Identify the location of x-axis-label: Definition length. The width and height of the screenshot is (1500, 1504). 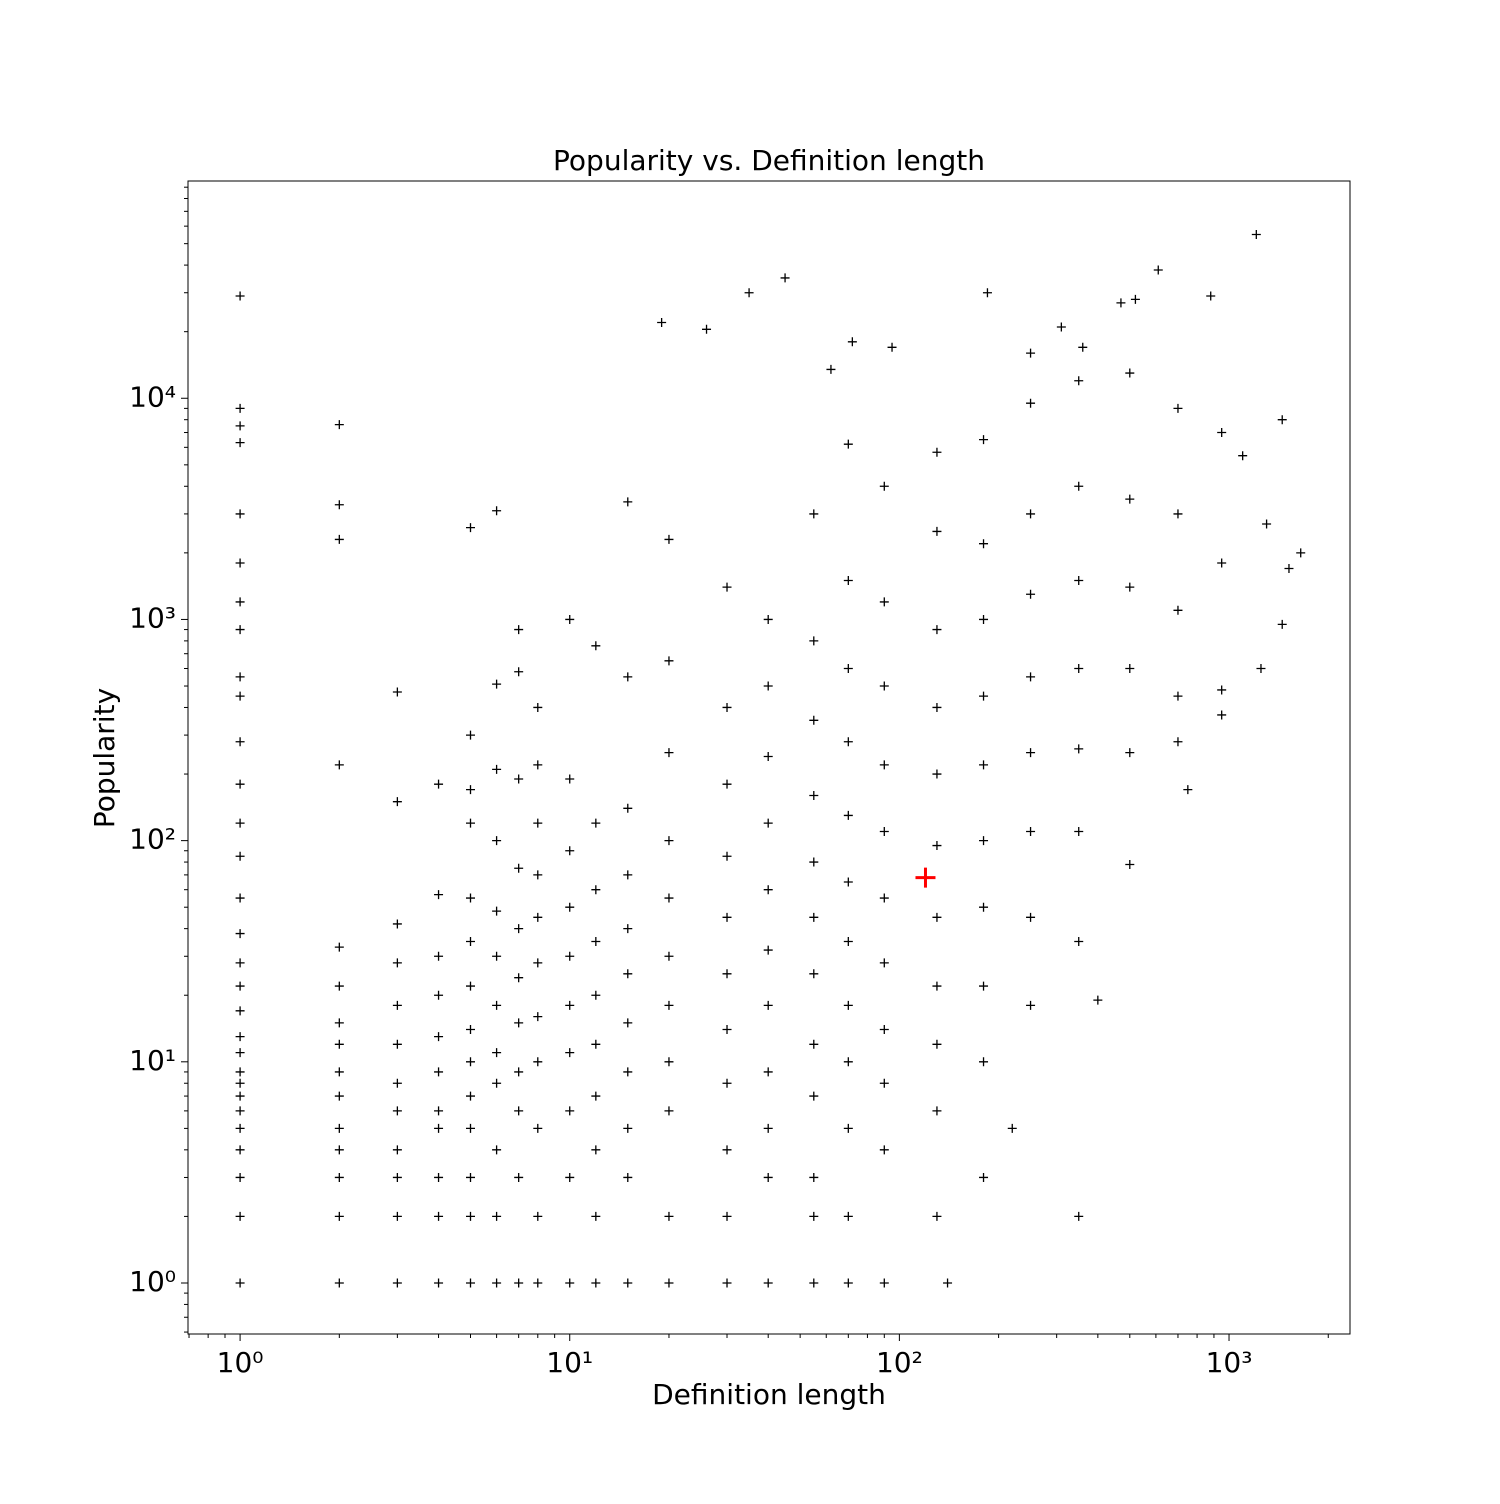
(769, 1394).